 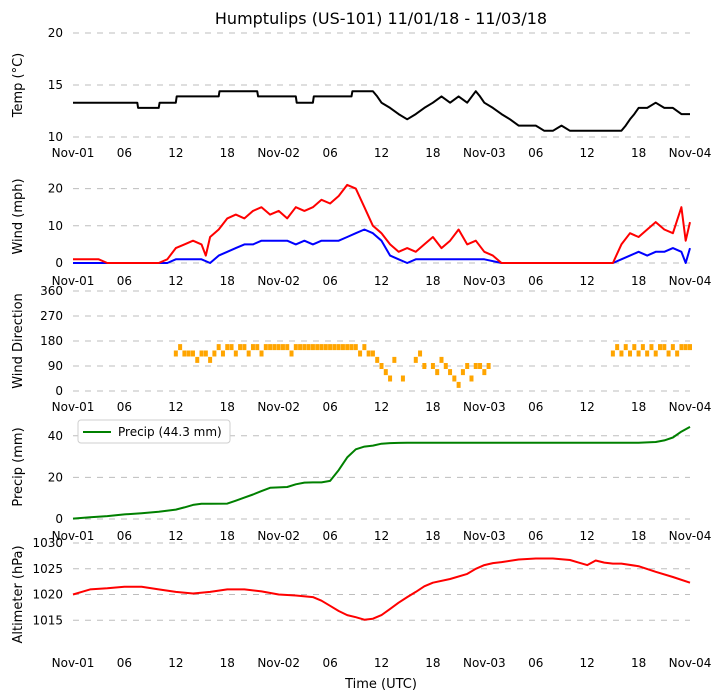 What do you see at coordinates (484, 663) in the screenshot?
I see `x-tick-label: Nov-03` at bounding box center [484, 663].